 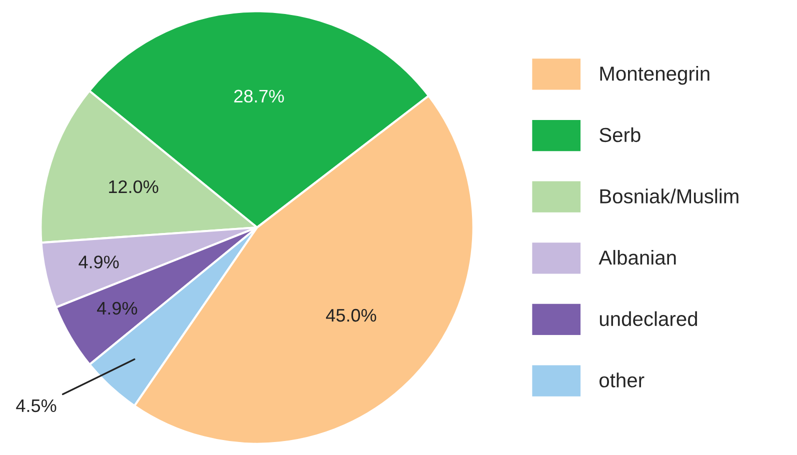 What do you see at coordinates (133, 187) in the screenshot?
I see `data-label: 12.0%` at bounding box center [133, 187].